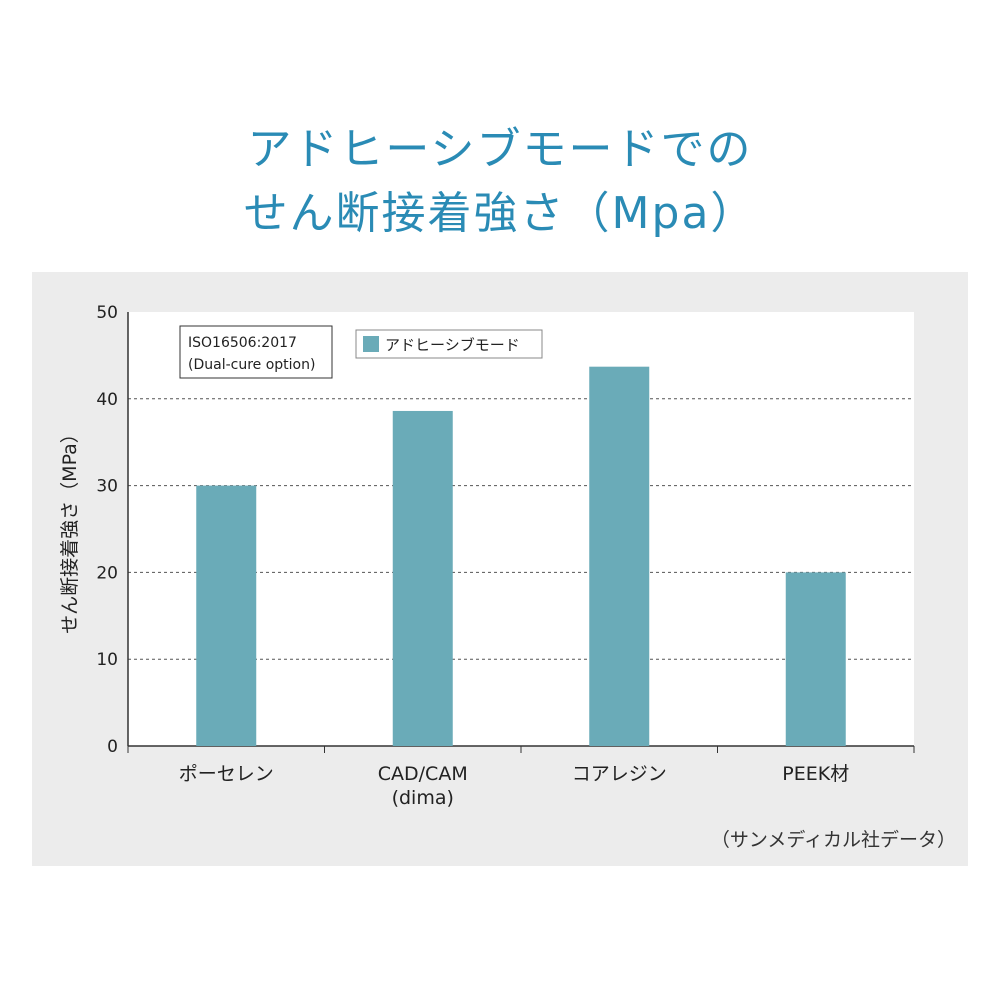 The height and width of the screenshot is (1000, 1000). I want to click on y-tick-label: 0, so click(112, 747).